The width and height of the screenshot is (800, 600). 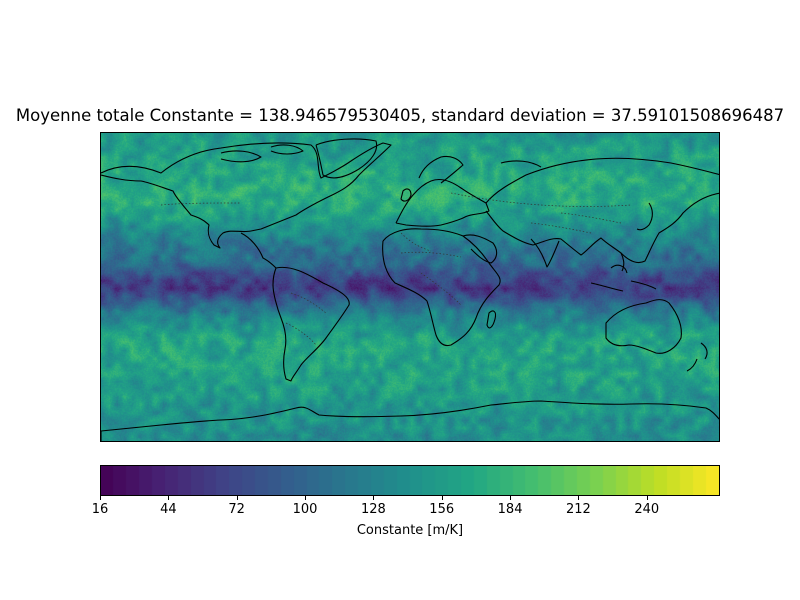 I want to click on borders-africa, so click(x=431, y=269).